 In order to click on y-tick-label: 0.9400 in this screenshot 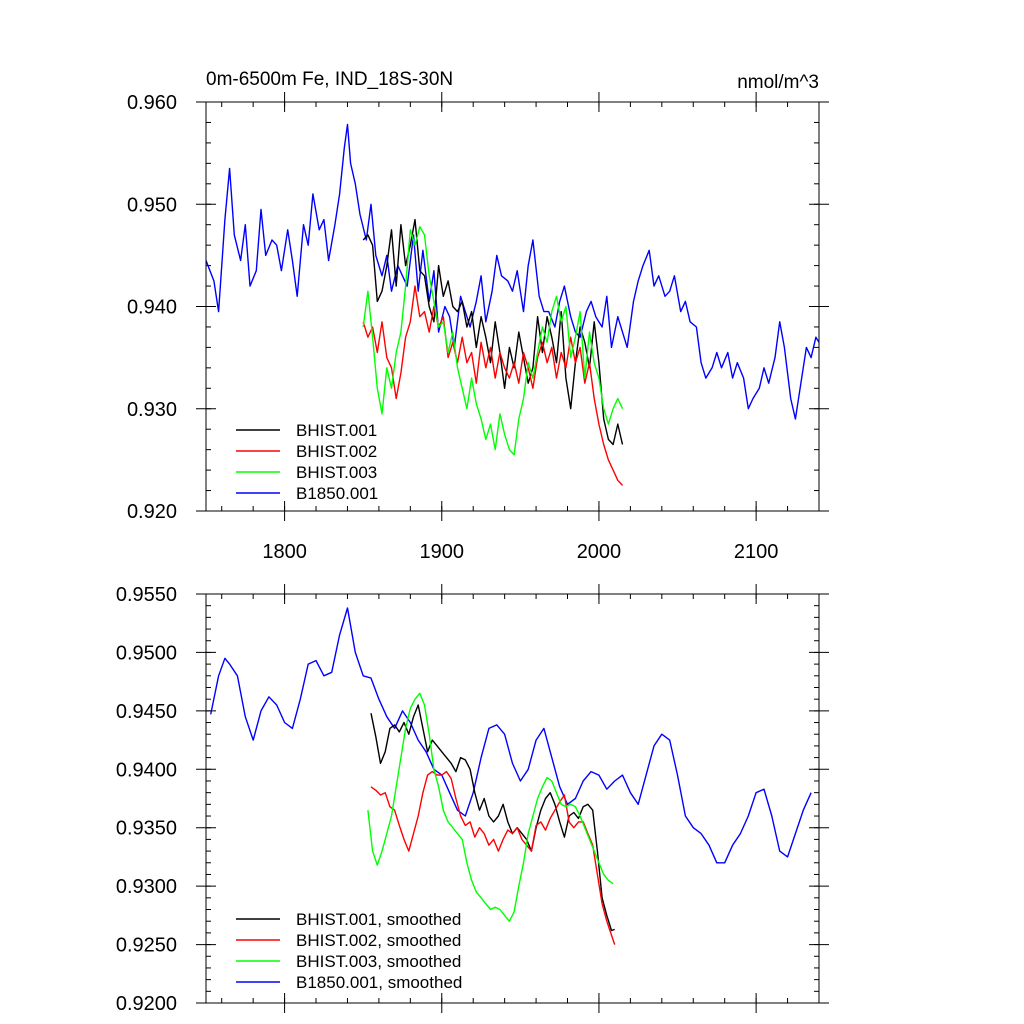, I will do `click(146, 770)`.